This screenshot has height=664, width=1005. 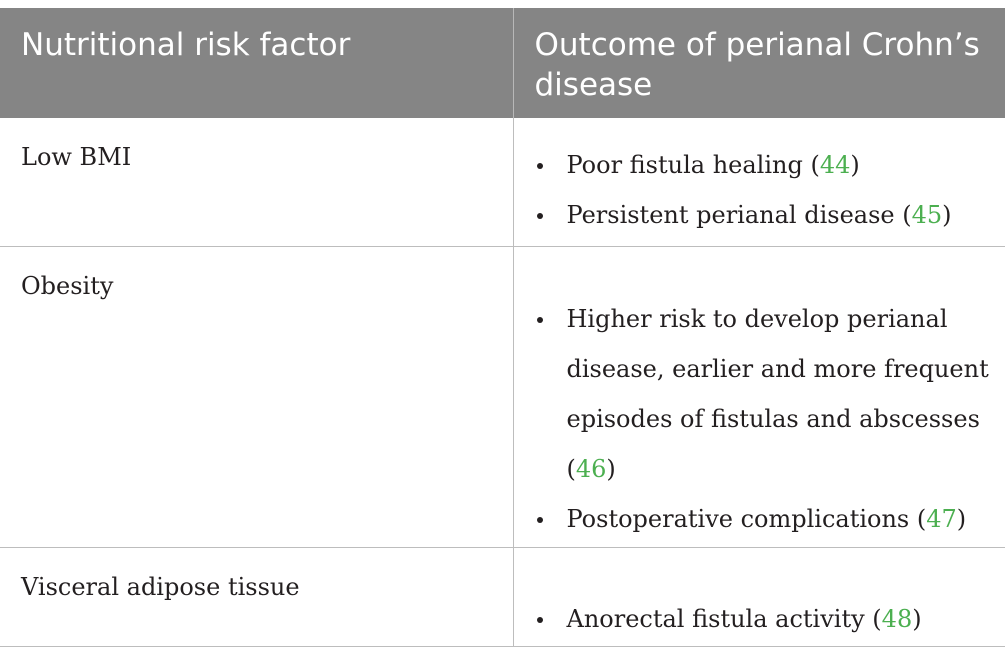 I want to click on outcome-item: Postoperative complications (47), so click(x=755, y=519).